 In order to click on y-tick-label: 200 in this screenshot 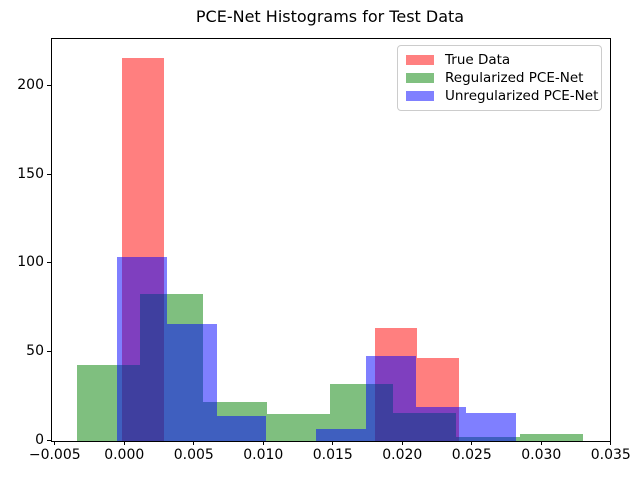, I will do `click(30, 85)`.